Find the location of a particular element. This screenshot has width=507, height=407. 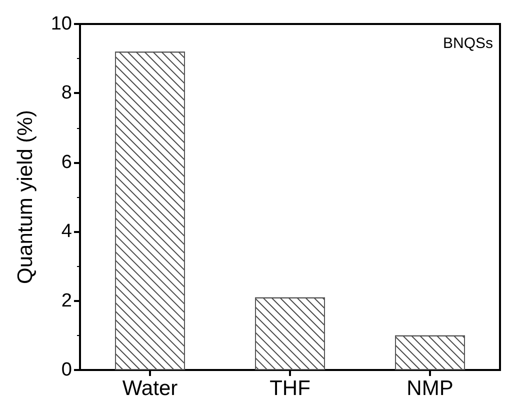

y-tick-label: 8 is located at coordinates (66, 93).